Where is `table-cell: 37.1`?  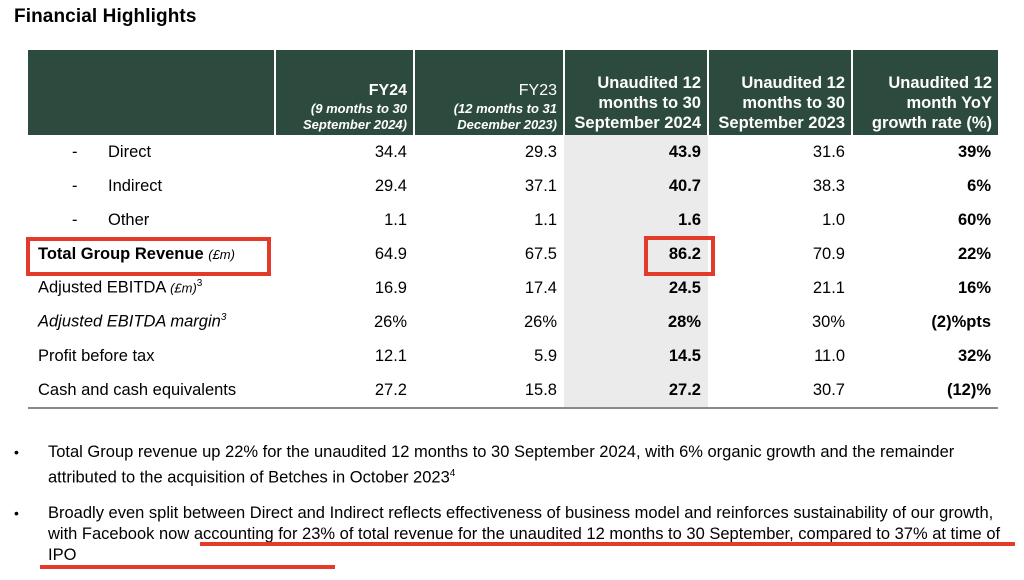
table-cell: 37.1 is located at coordinates (540, 185).